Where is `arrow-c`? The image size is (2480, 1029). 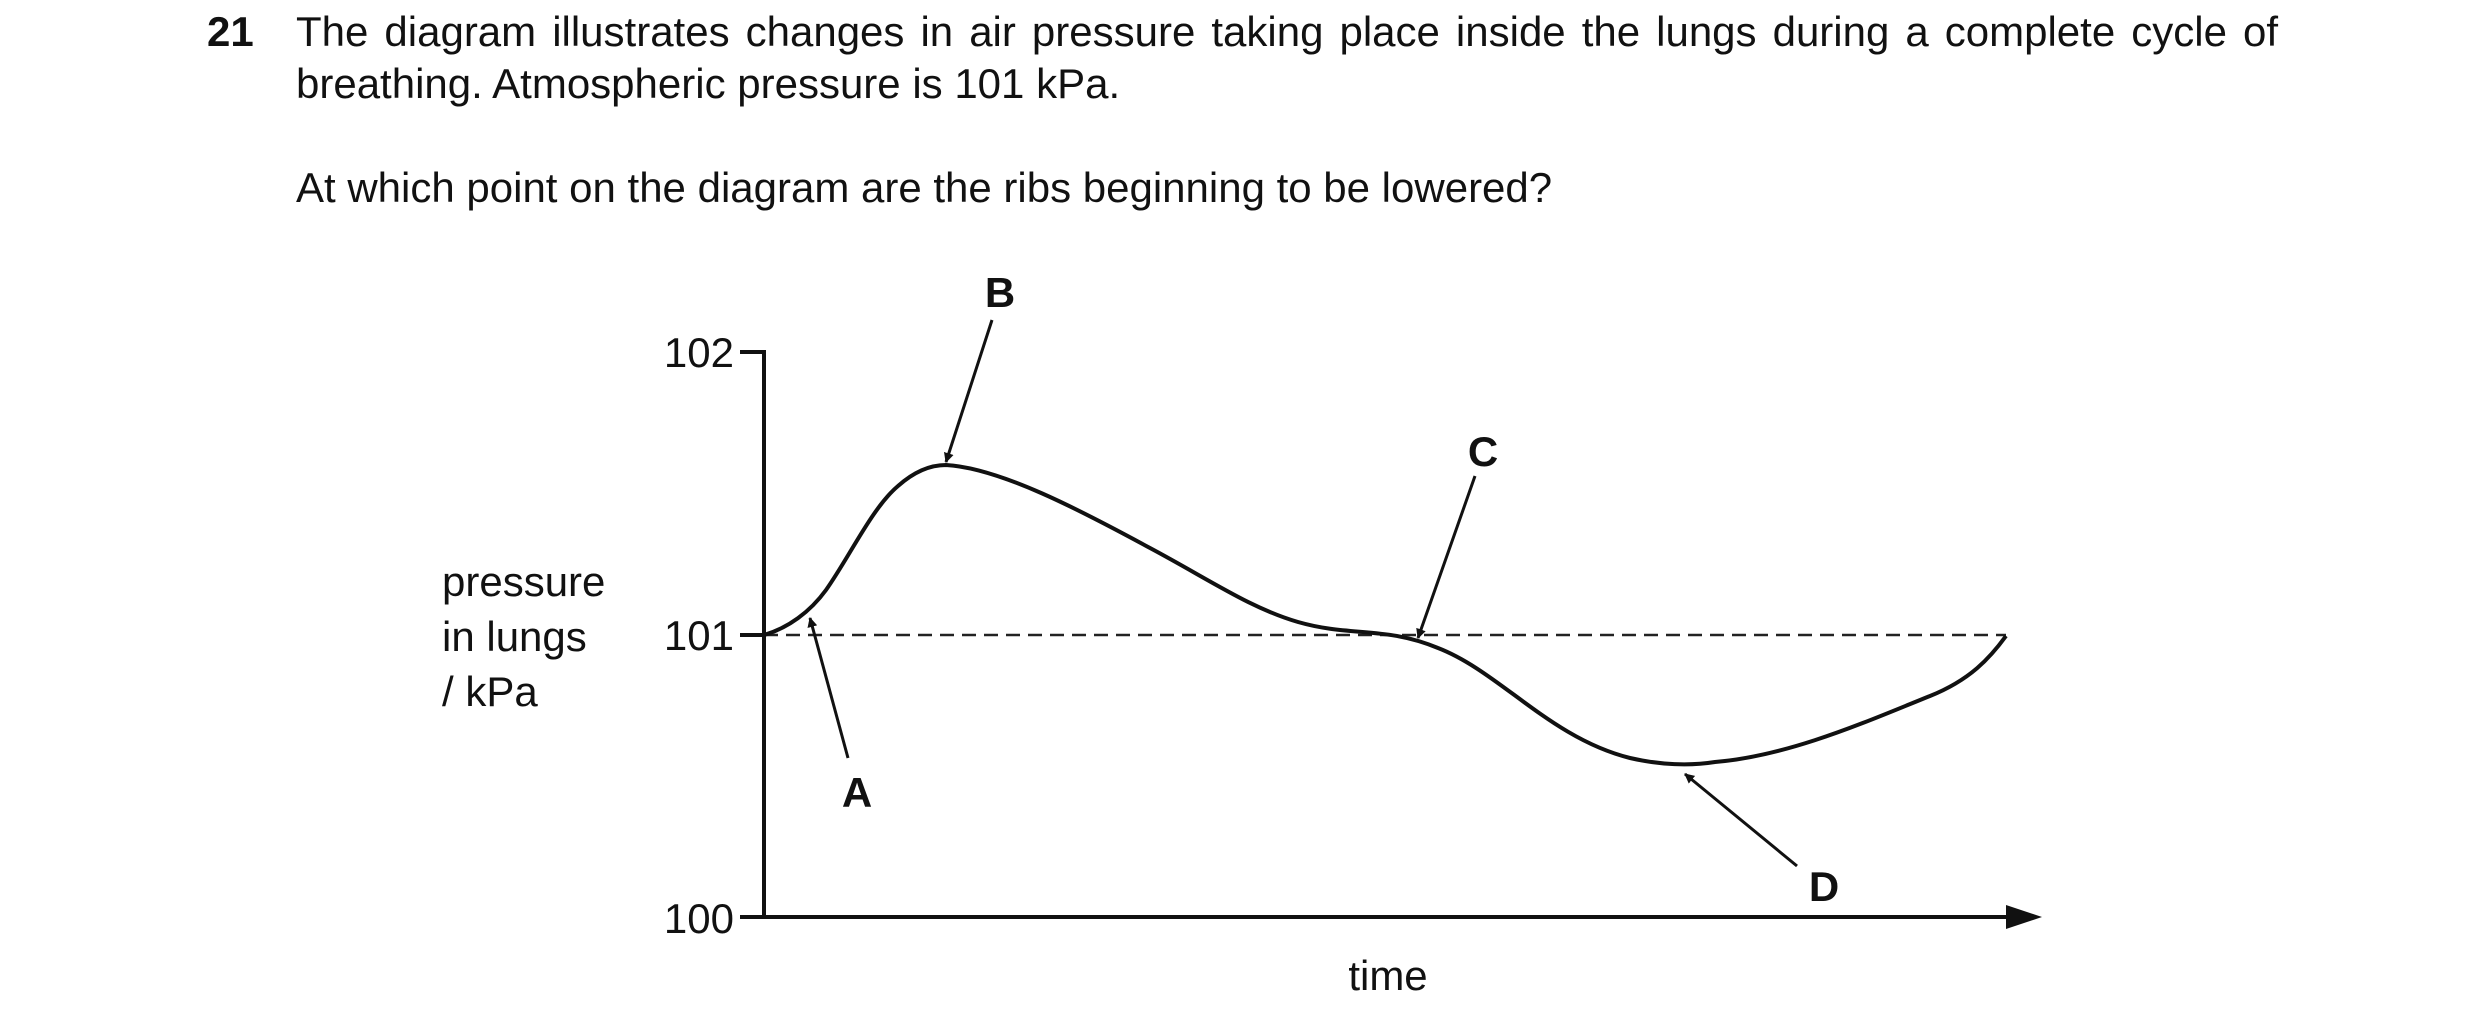 arrow-c is located at coordinates (1446, 557).